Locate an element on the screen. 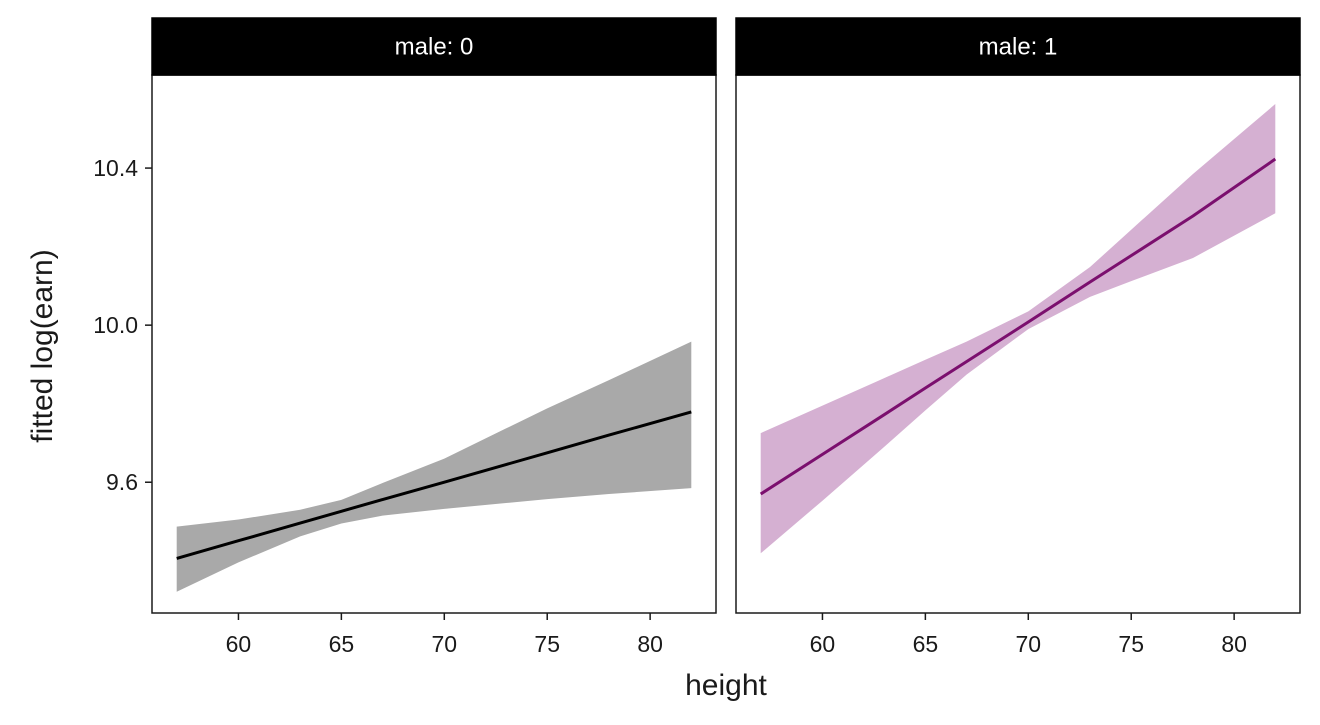 The image size is (1320, 725). y-tick-label: 10.4 is located at coordinates (115, 168).